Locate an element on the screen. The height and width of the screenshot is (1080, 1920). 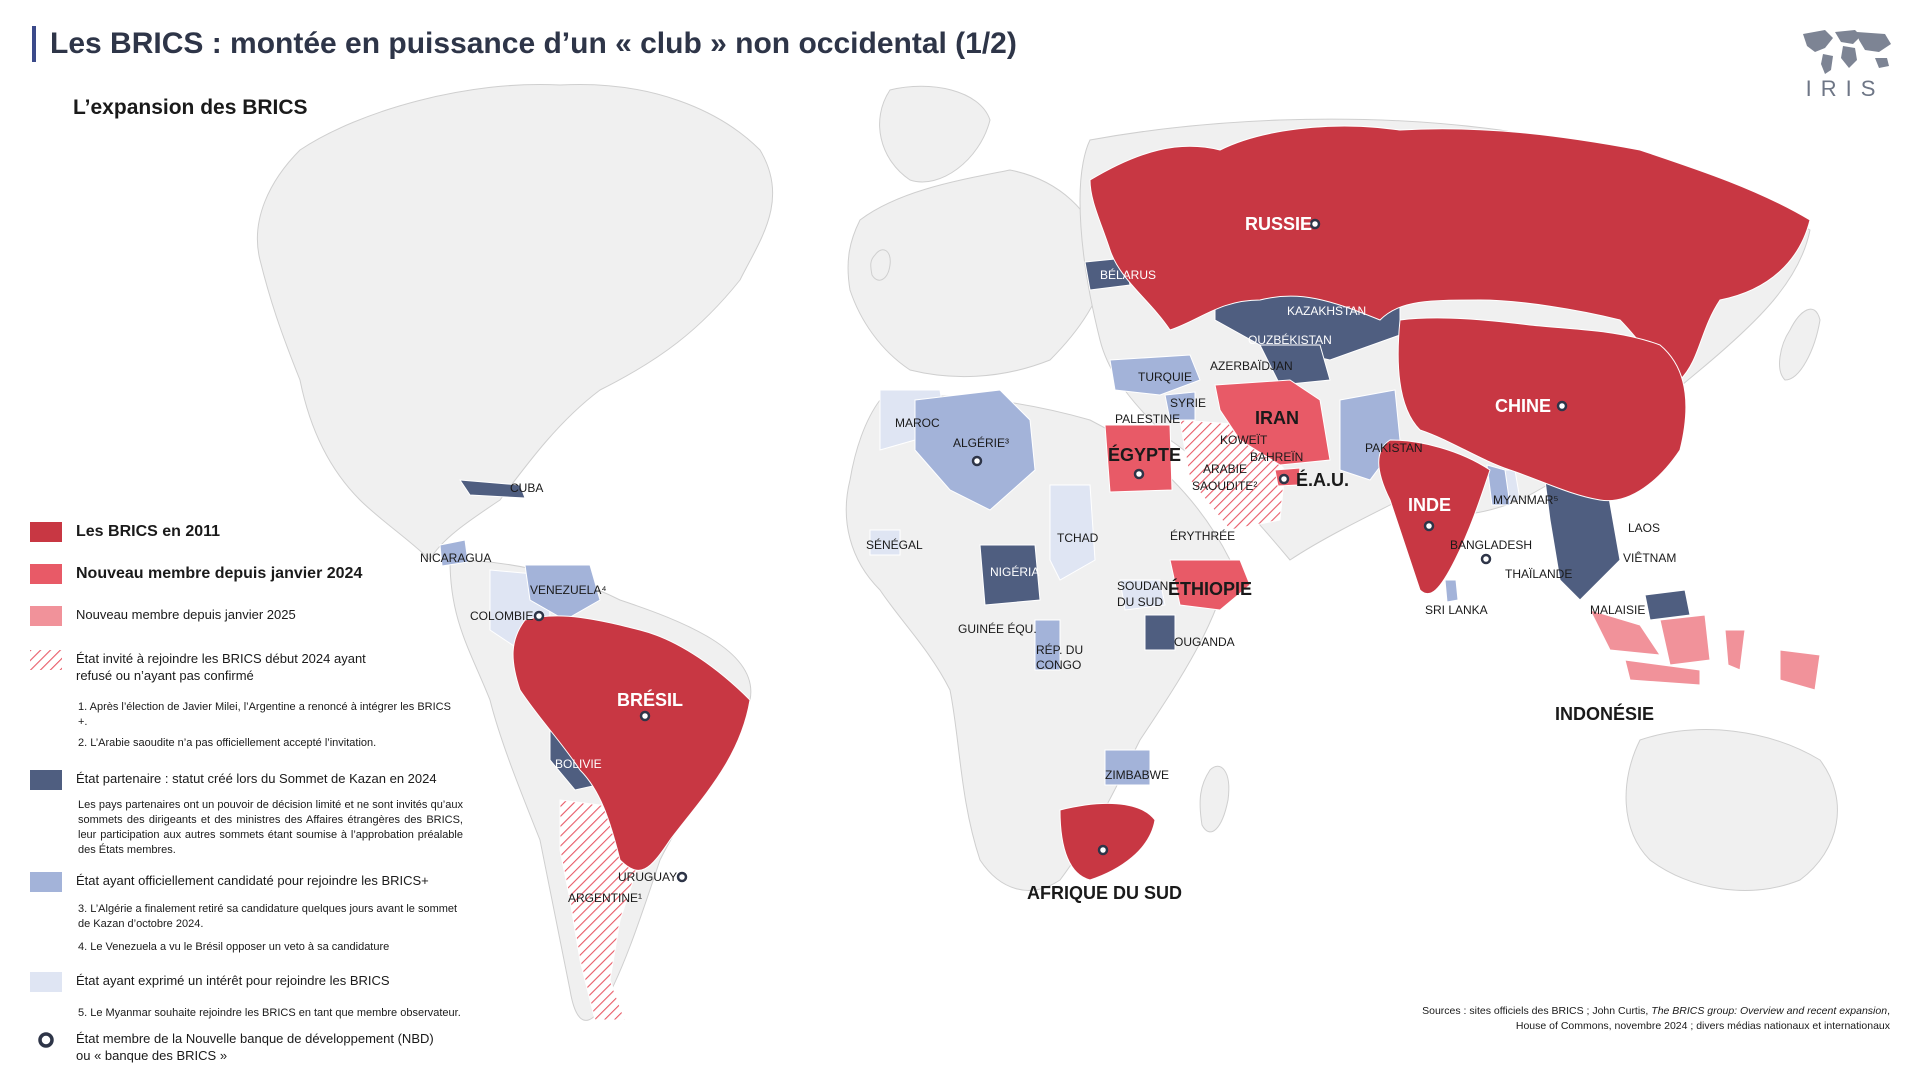
region-egypte is located at coordinates (1138, 458).